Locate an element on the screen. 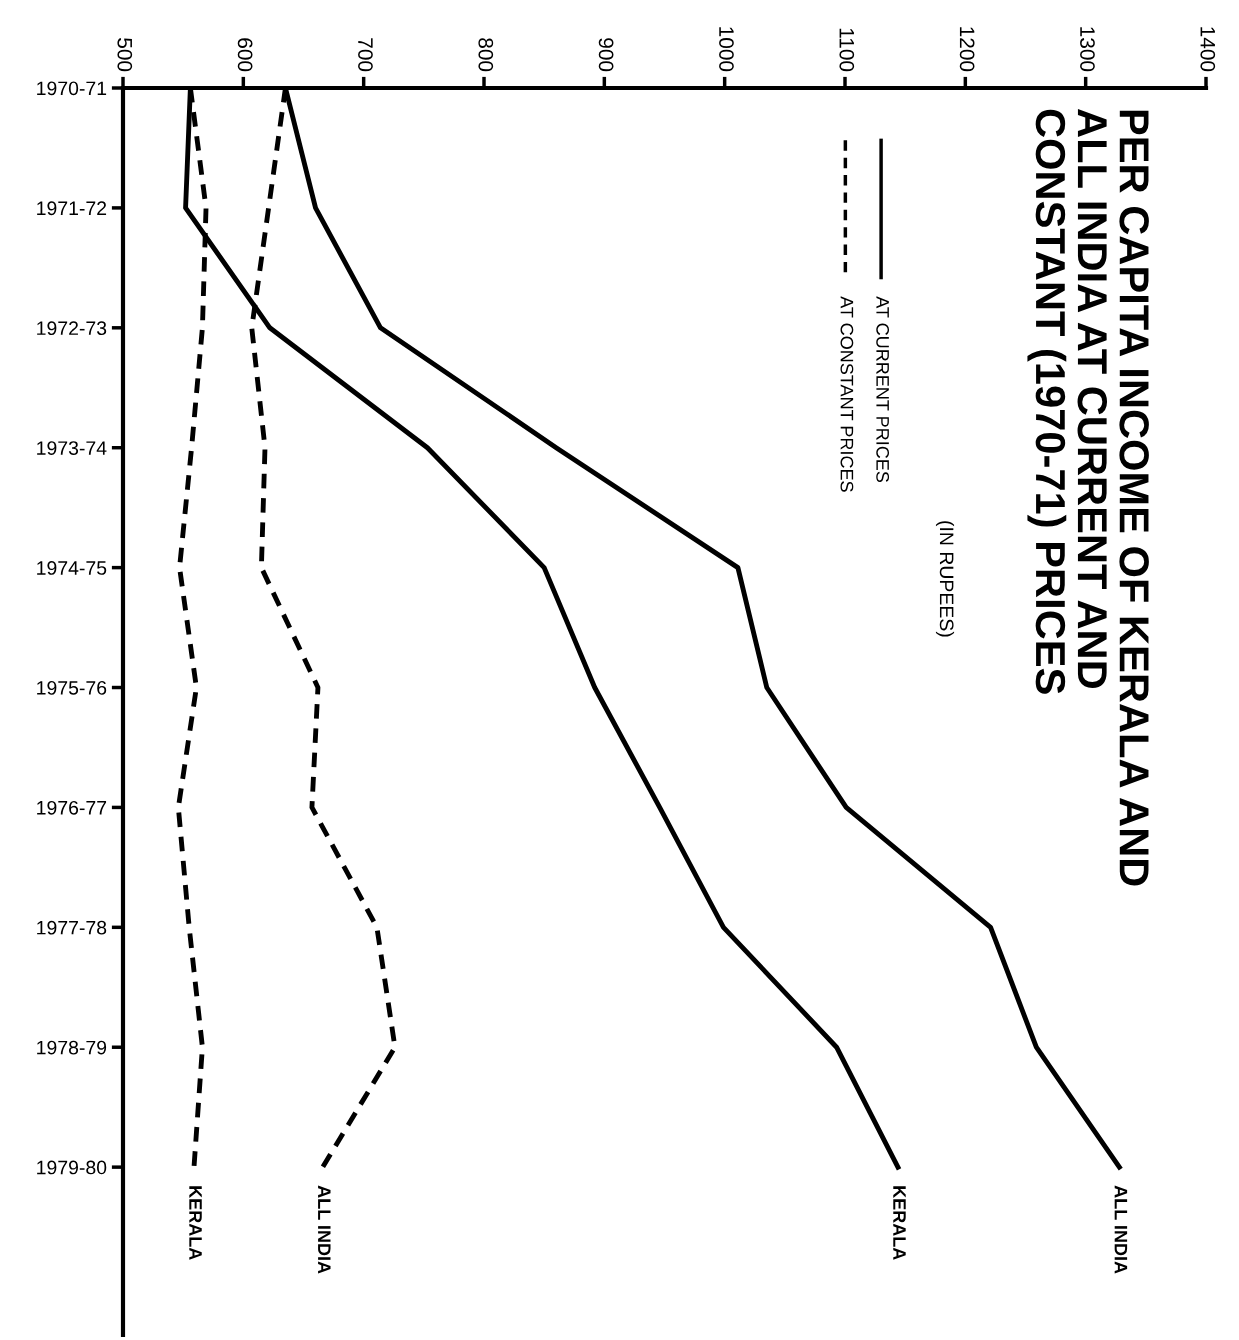 The width and height of the screenshot is (1239, 1340). x-tick-label: 1400 is located at coordinates (1208, 49).